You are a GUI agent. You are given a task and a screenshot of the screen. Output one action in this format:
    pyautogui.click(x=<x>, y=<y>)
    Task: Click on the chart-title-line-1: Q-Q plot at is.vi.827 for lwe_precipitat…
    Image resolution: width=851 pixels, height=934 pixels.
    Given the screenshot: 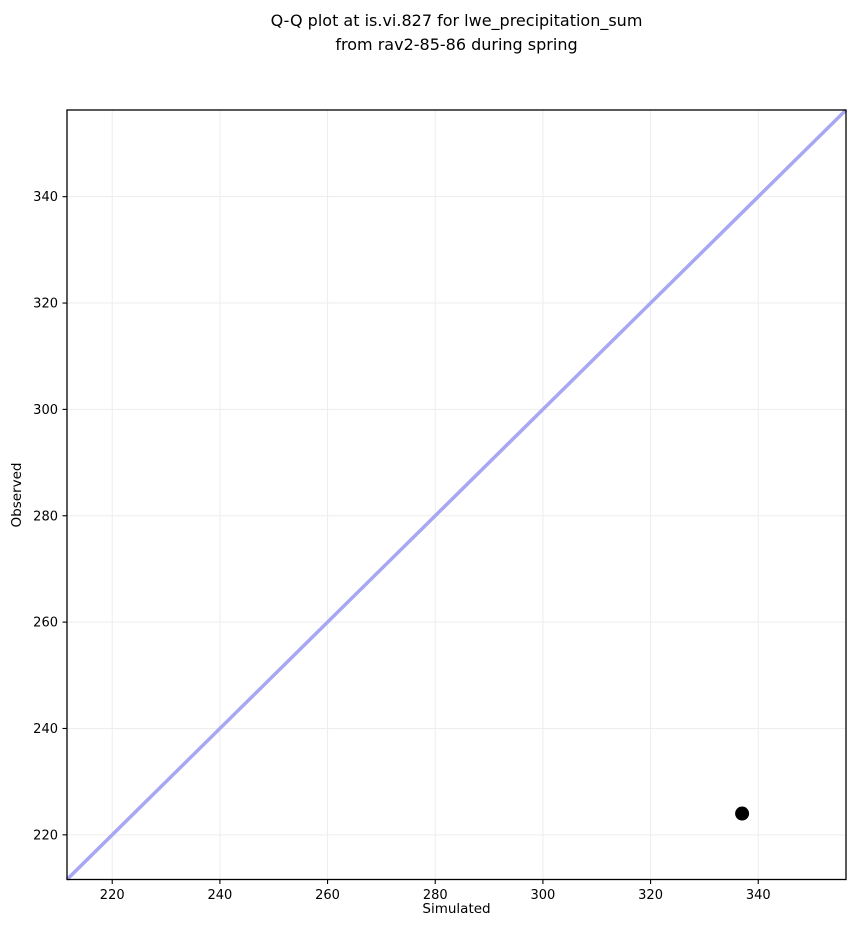 What is the action you would take?
    pyautogui.click(x=456, y=20)
    